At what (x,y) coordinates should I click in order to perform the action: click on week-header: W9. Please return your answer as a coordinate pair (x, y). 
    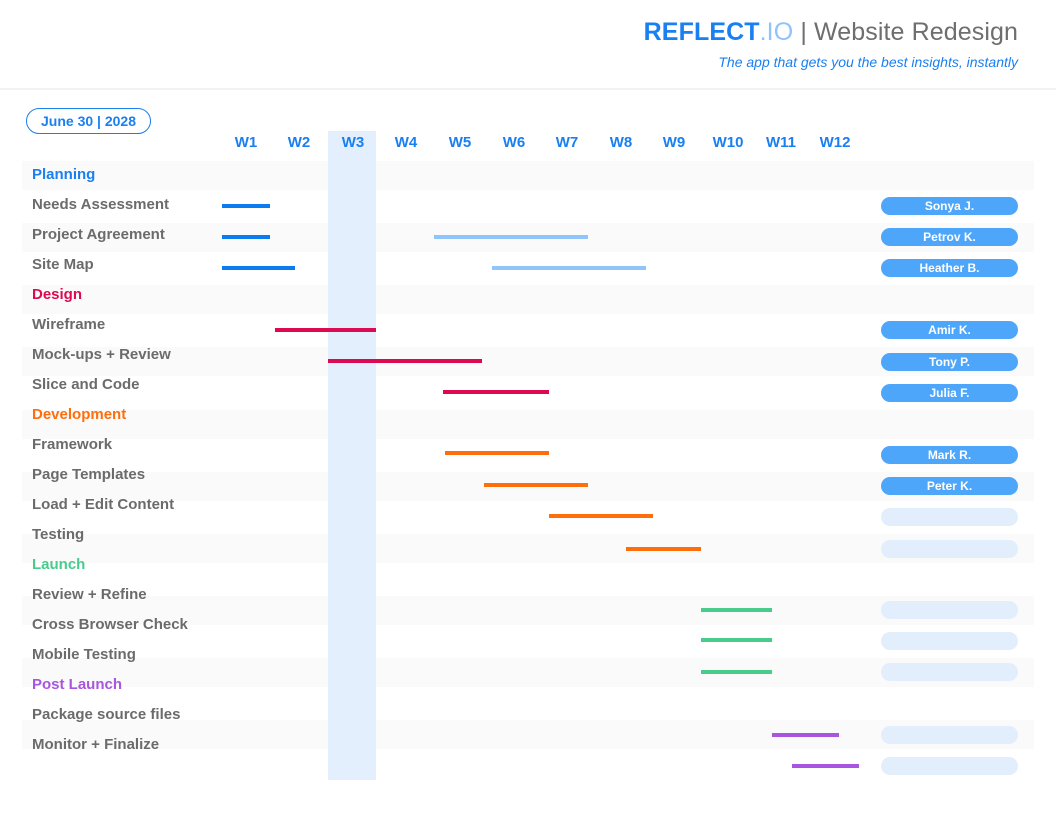
    Looking at the image, I should click on (674, 142).